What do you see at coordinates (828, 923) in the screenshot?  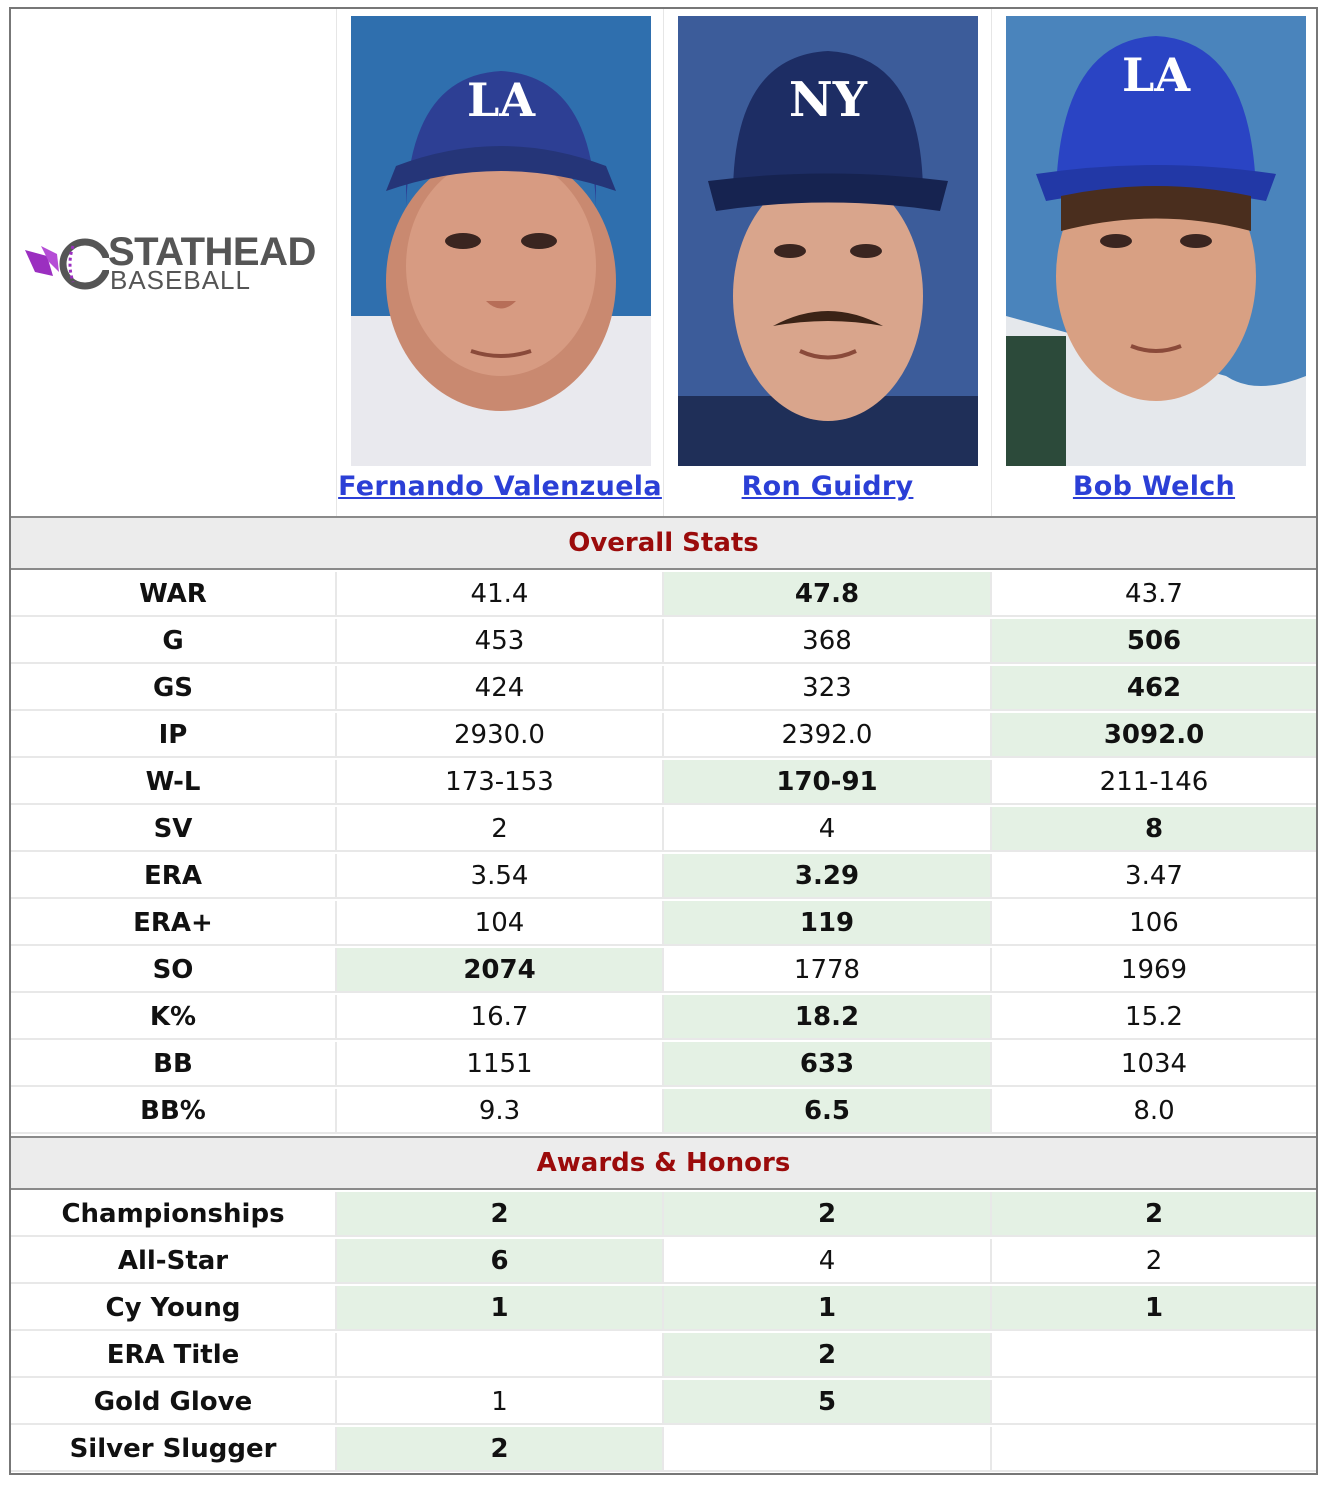 I see `stat-cell-player-2: 119` at bounding box center [828, 923].